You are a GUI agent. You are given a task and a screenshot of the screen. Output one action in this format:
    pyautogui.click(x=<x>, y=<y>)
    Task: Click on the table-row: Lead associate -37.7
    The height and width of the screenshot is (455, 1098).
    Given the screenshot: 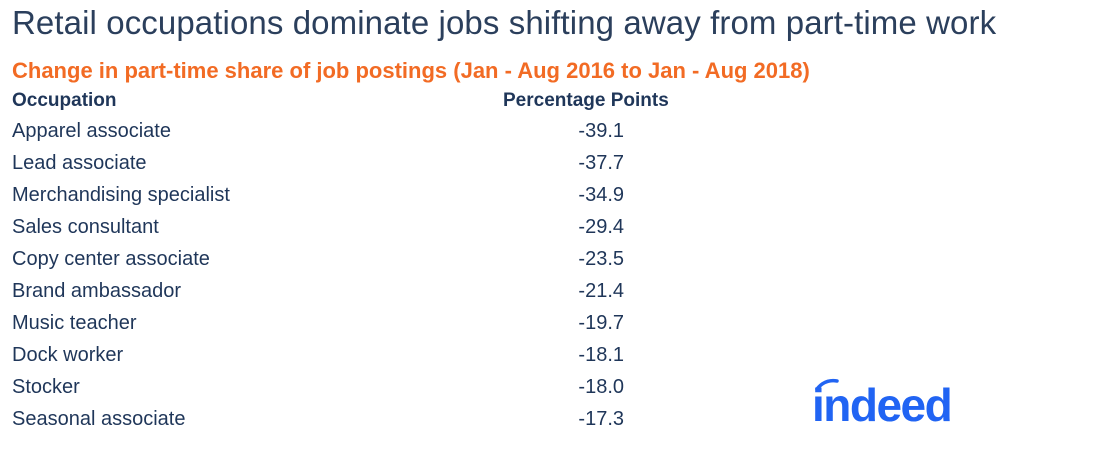 What is the action you would take?
    pyautogui.click(x=392, y=168)
    